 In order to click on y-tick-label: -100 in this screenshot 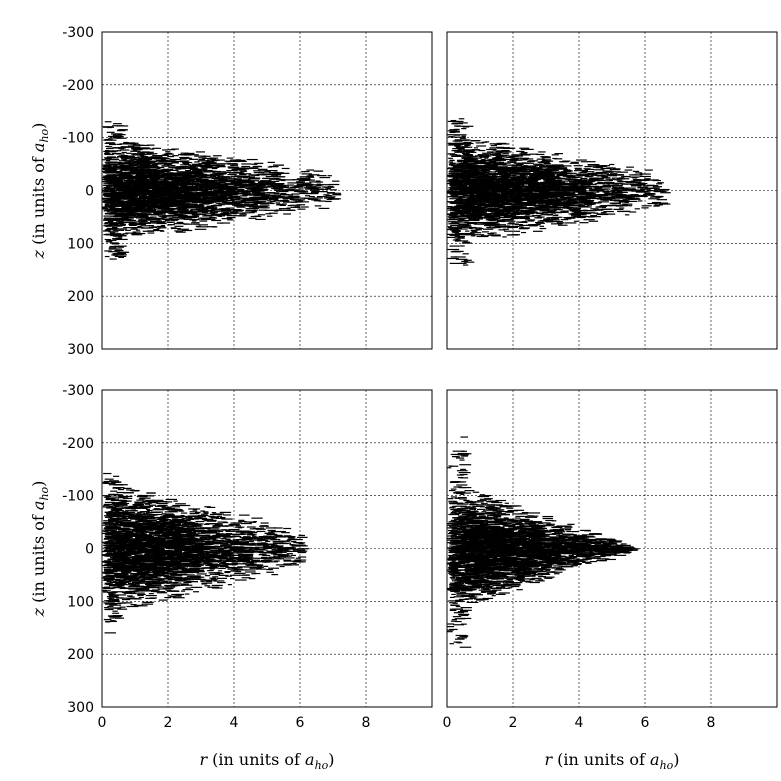, I will do `click(78, 139)`.